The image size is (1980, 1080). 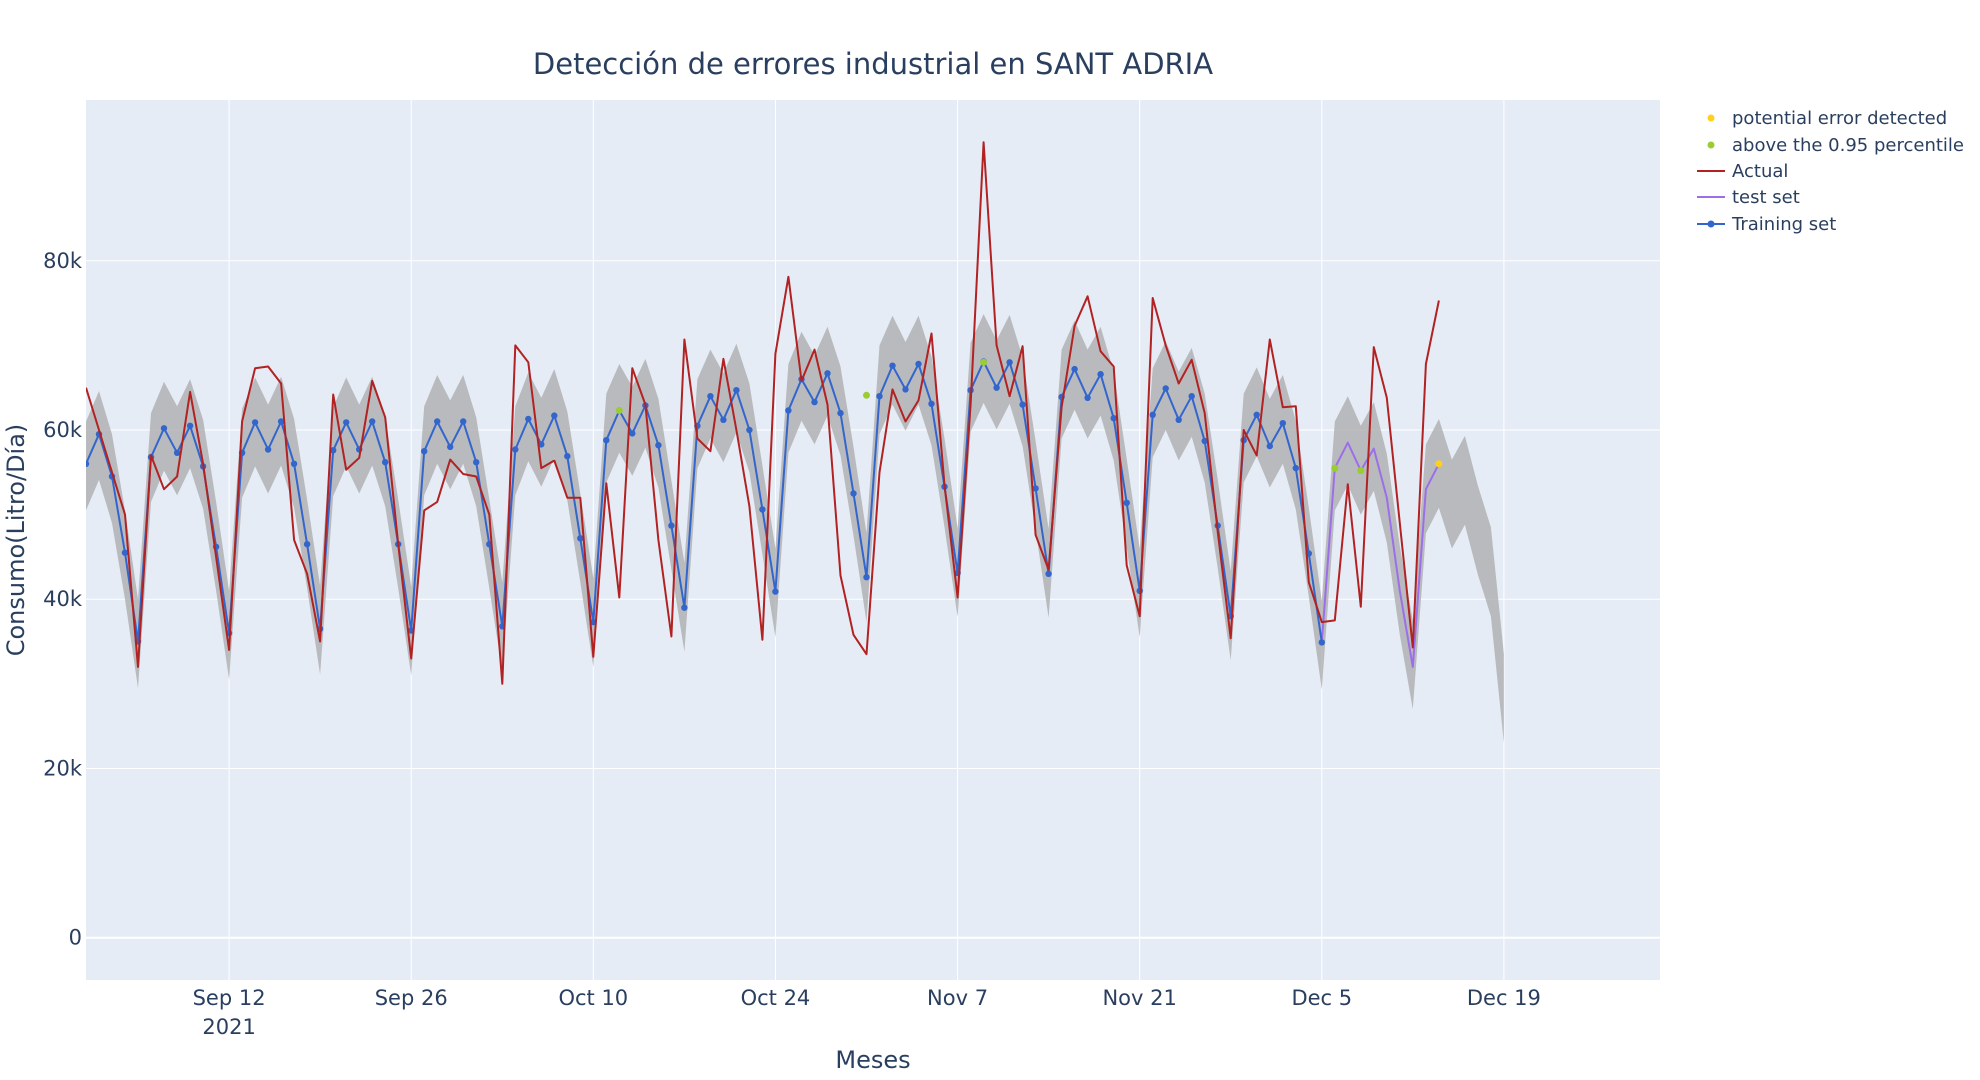 I want to click on x-axis-title: Meses, so click(x=872, y=1060).